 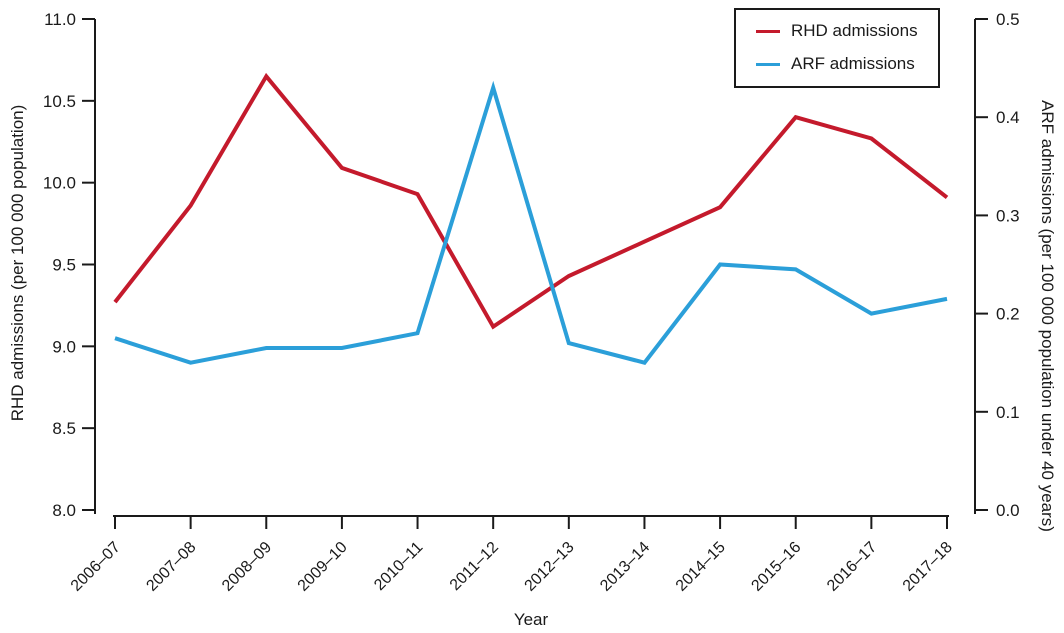 What do you see at coordinates (96, 567) in the screenshot?
I see `x-tick-label: 2006–07` at bounding box center [96, 567].